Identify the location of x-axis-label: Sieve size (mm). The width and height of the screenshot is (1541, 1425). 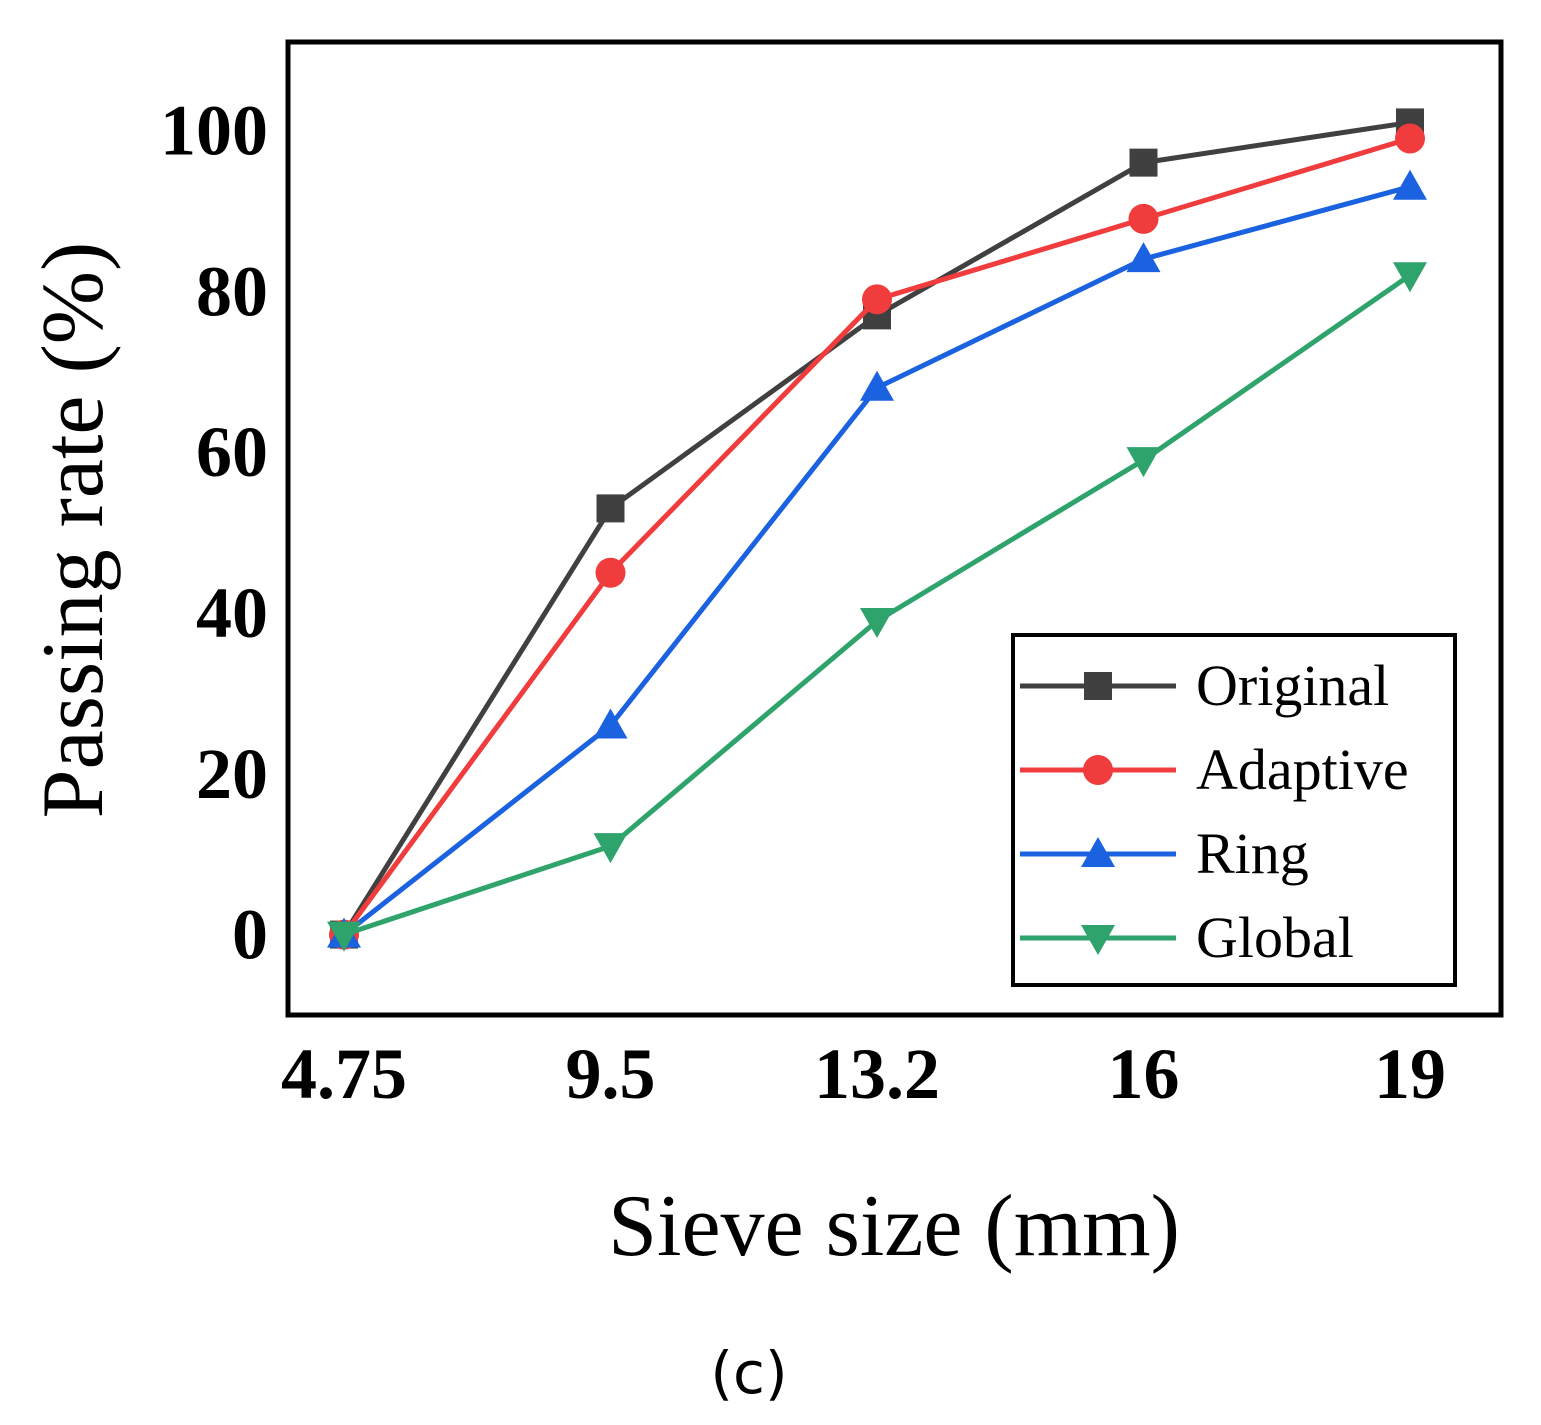
(894, 1226).